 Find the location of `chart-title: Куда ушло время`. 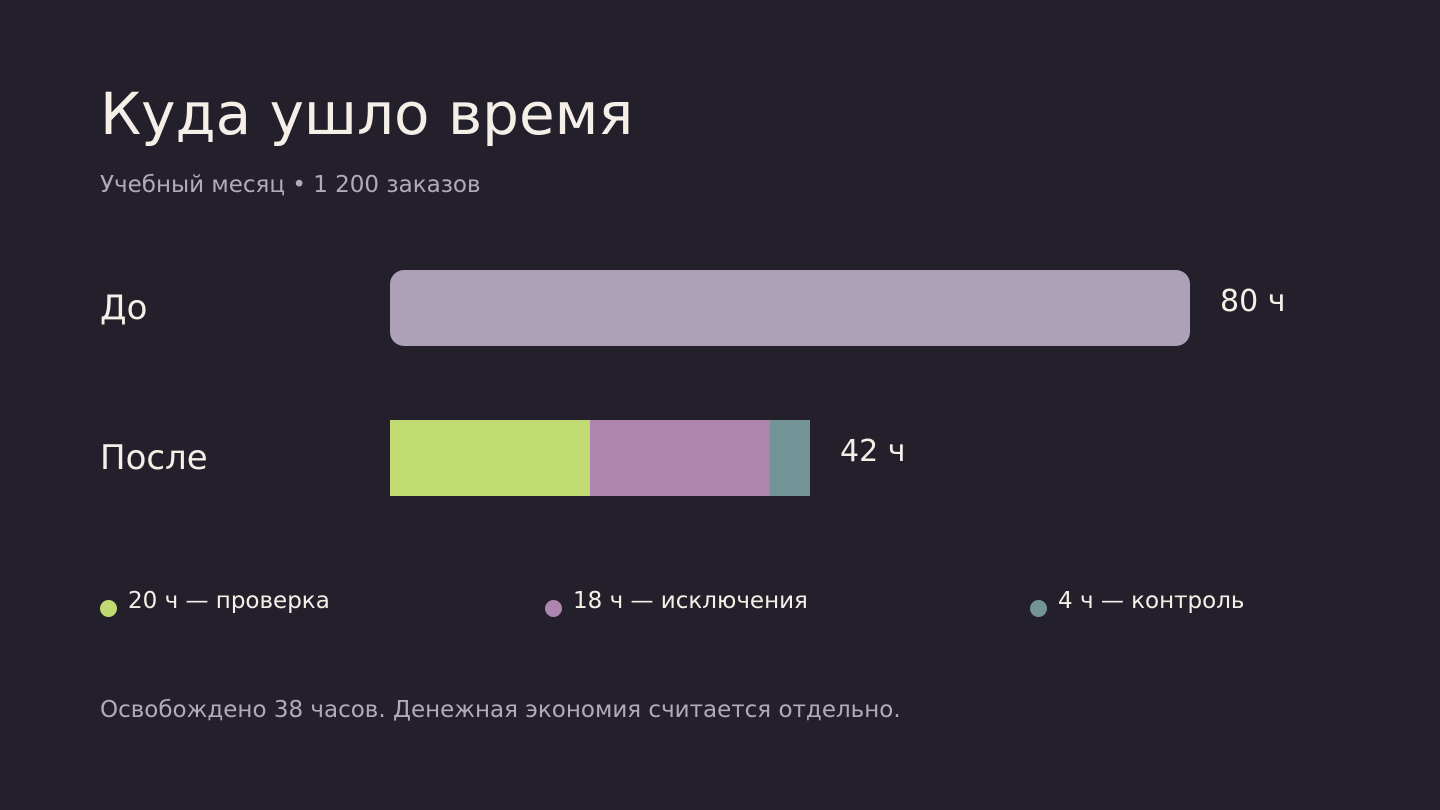

chart-title: Куда ушло время is located at coordinates (367, 114).